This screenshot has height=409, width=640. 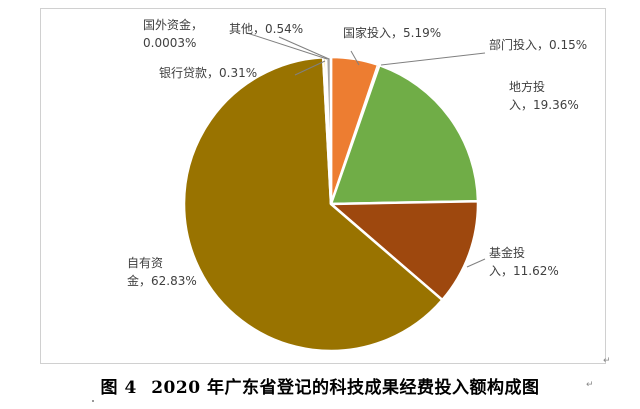 What do you see at coordinates (538, 44) in the screenshot?
I see `slice-label-2: 部门投入，0.15%` at bounding box center [538, 44].